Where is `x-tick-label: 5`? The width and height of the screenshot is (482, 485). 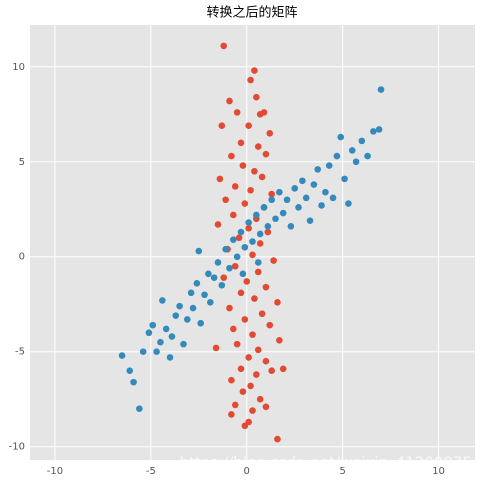 x-tick-label: 5 is located at coordinates (342, 471).